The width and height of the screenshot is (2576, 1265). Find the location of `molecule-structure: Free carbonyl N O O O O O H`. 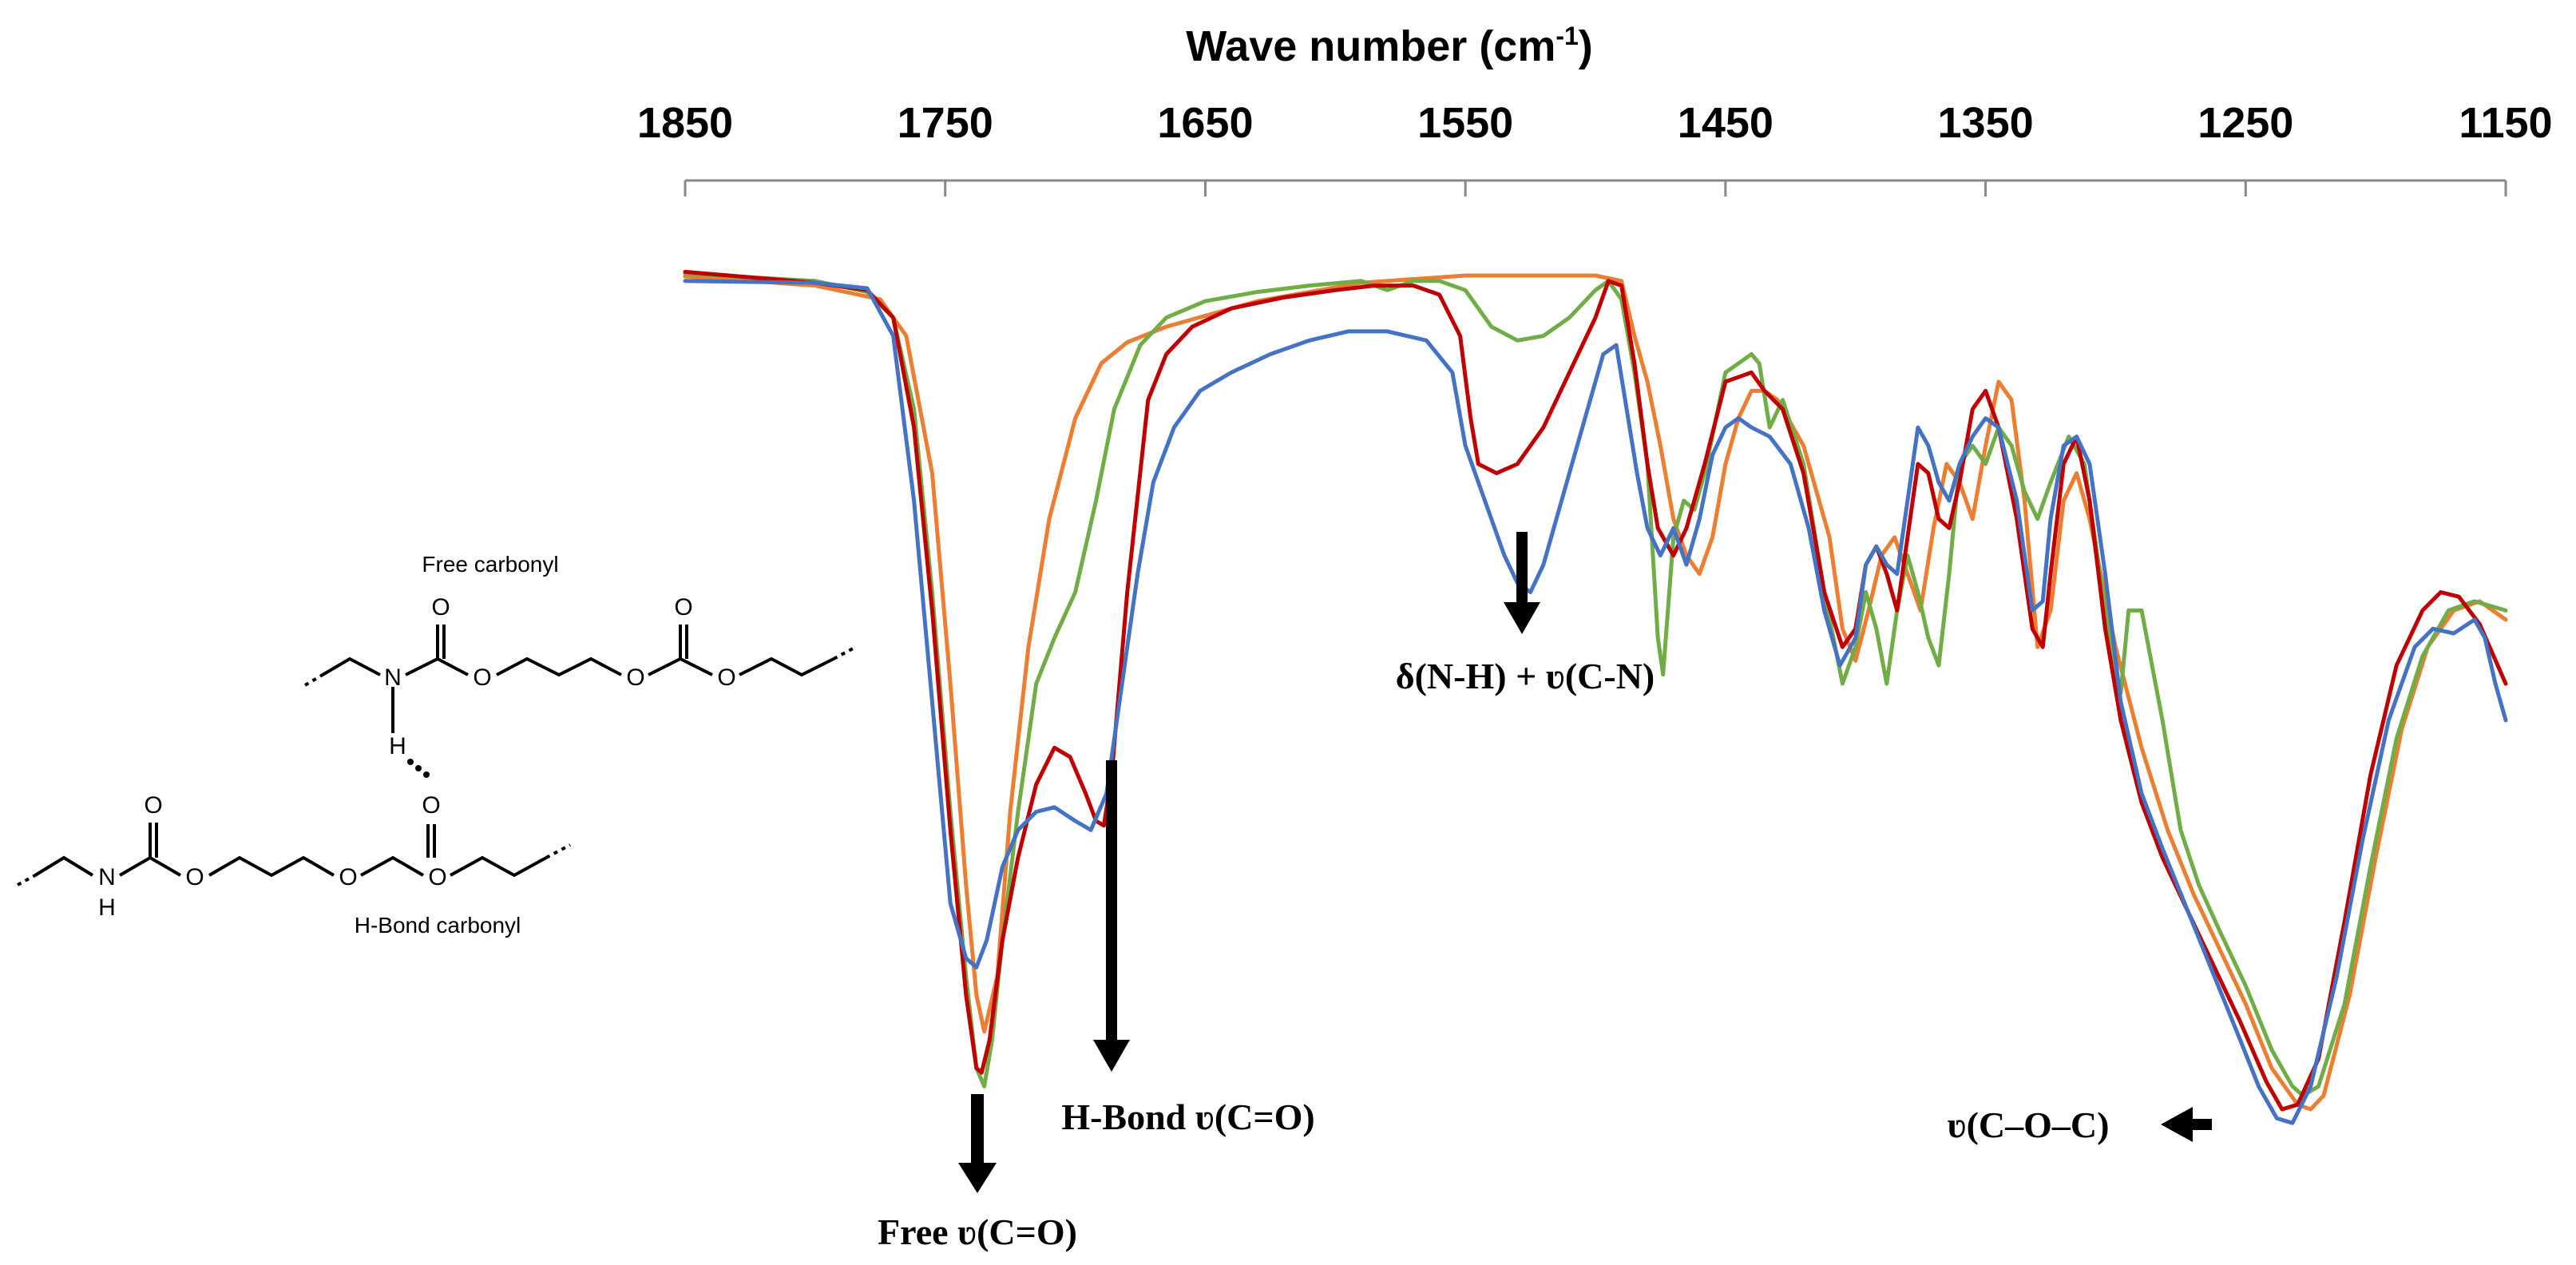

molecule-structure: Free carbonyl N O O O O O H is located at coordinates (437, 745).